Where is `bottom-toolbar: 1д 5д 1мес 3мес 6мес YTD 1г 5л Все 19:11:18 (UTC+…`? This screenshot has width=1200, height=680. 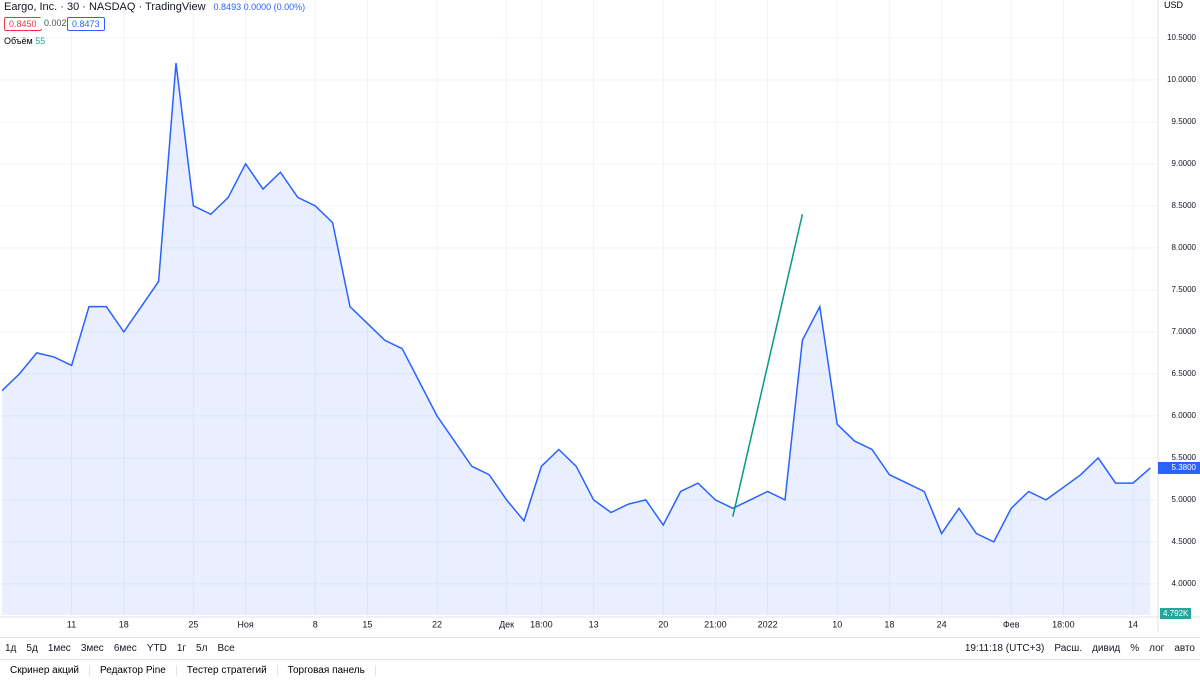 bottom-toolbar: 1д 5д 1мес 3мес 6мес YTD 1г 5л Все 19:11:18 (UTC+… is located at coordinates (600, 648).